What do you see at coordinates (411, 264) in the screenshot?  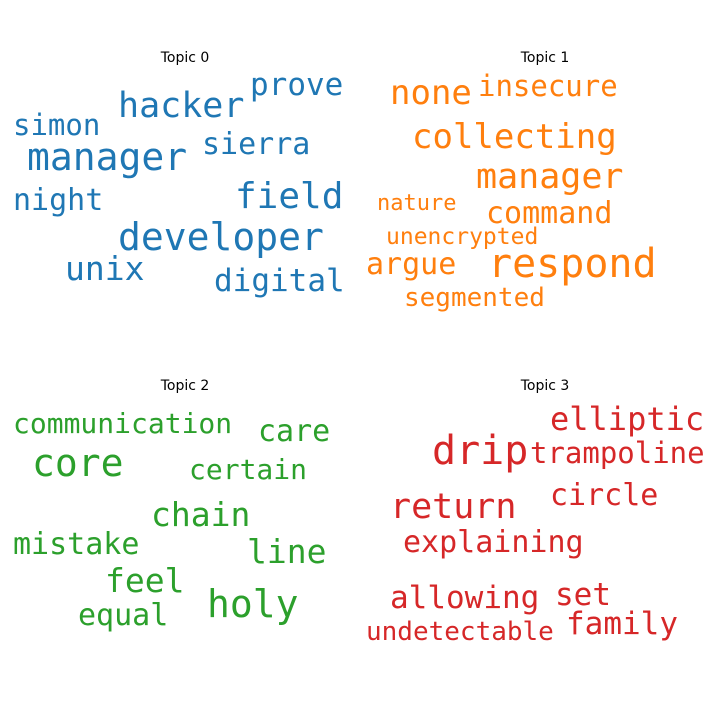 I see `word-argue: argue` at bounding box center [411, 264].